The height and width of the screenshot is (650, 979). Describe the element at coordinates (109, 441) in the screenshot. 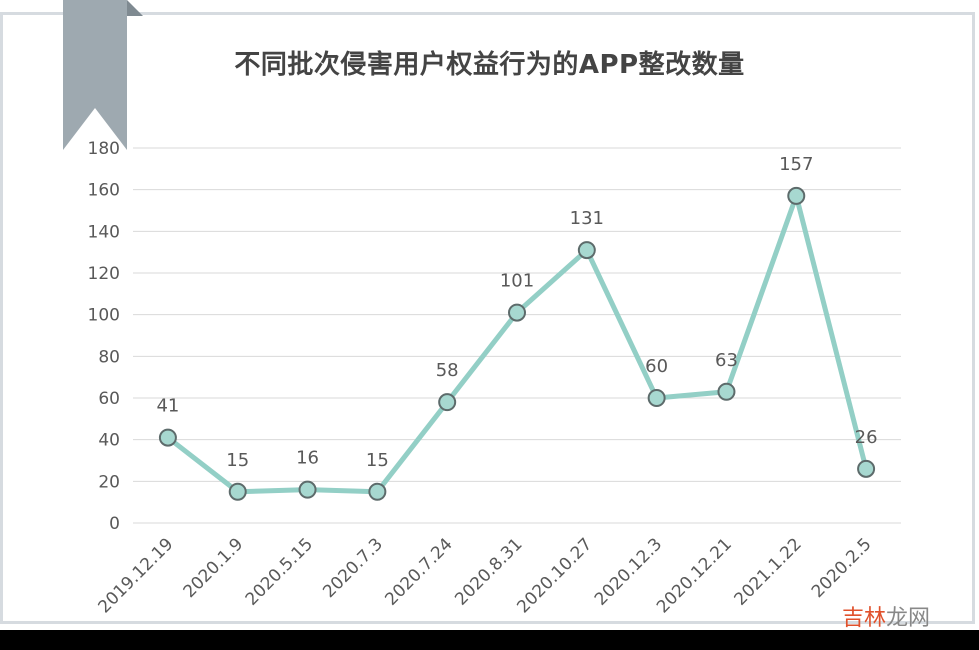

I see `y-tick-label: 40` at that location.